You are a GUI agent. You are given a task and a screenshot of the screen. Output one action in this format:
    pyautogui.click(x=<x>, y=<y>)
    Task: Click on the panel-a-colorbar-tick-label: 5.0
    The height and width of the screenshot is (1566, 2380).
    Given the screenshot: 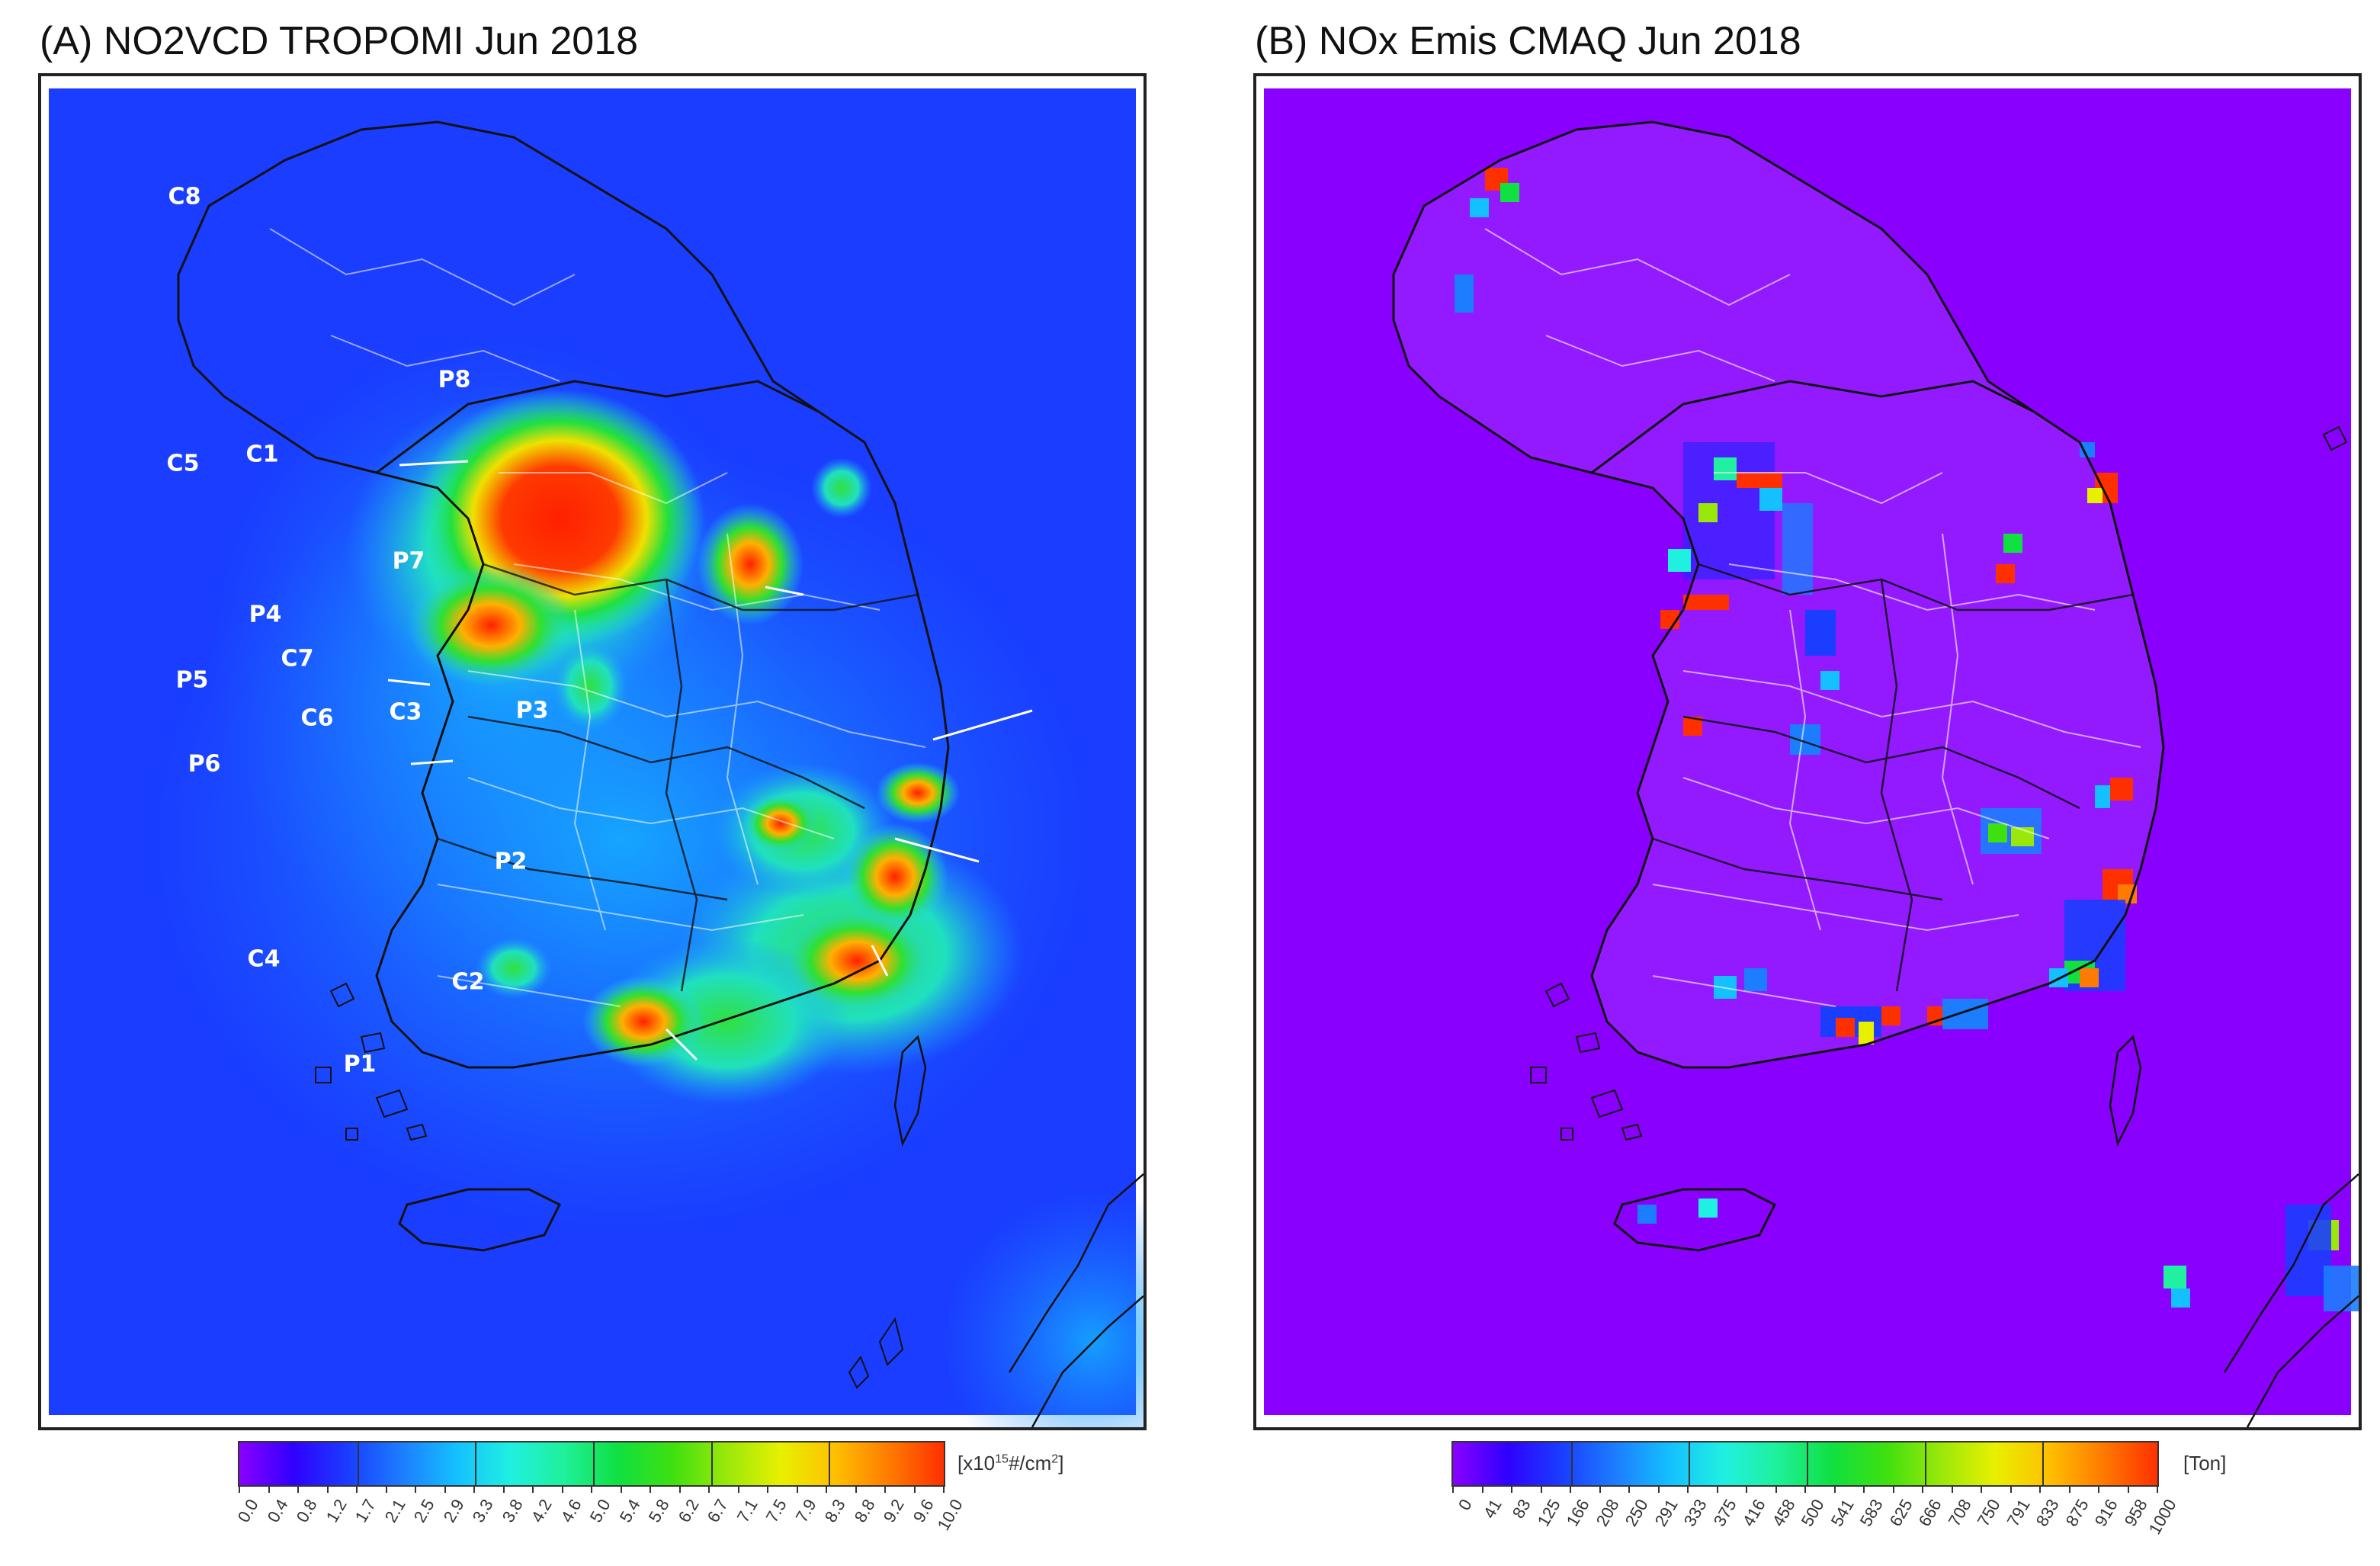 What is the action you would take?
    pyautogui.click(x=599, y=1511)
    